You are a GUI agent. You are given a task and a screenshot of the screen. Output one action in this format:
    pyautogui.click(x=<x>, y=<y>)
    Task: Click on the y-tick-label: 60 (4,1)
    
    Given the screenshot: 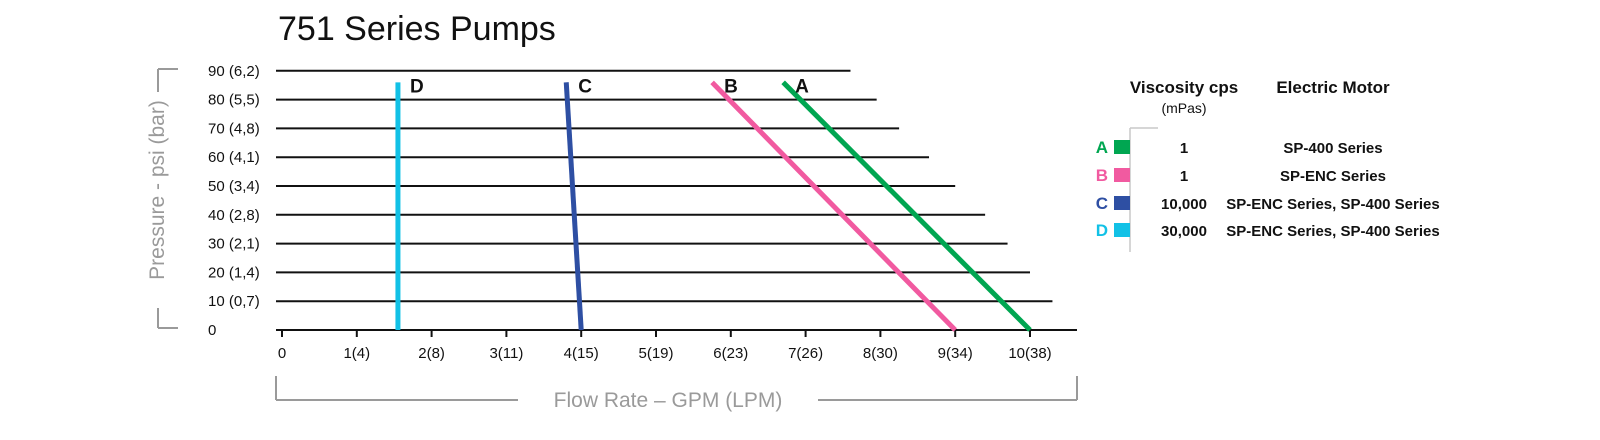 What is the action you would take?
    pyautogui.click(x=234, y=157)
    